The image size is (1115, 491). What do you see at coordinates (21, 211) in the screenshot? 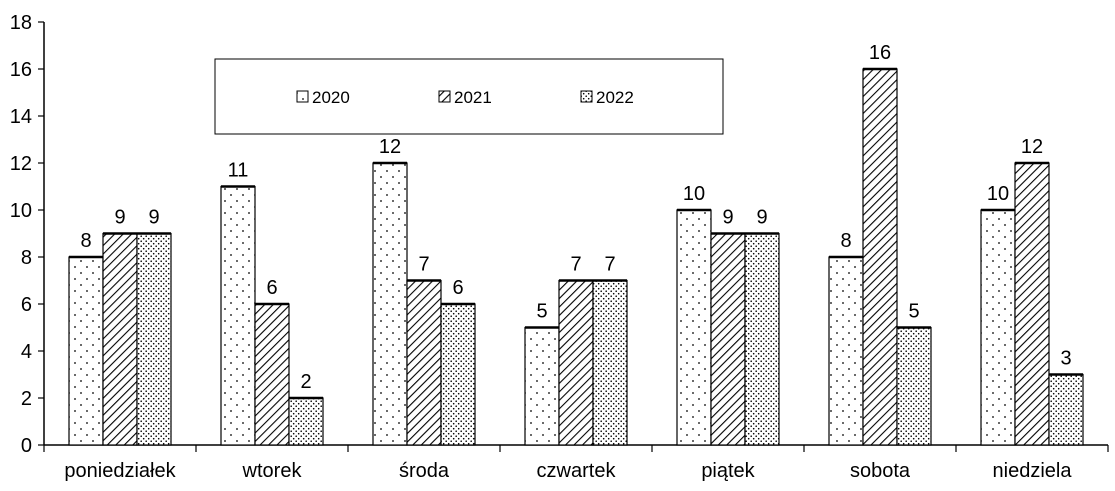
I see `y-tick-label: 10` at bounding box center [21, 211].